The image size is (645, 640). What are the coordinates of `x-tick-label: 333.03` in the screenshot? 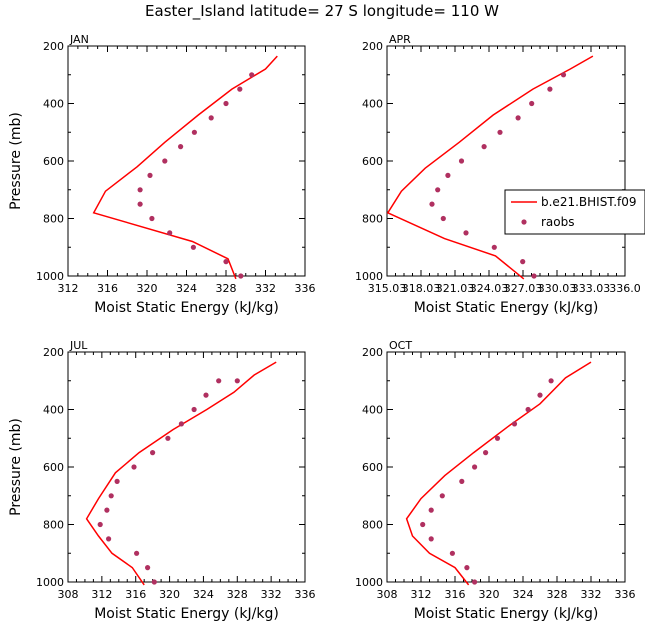 It's located at (591, 288).